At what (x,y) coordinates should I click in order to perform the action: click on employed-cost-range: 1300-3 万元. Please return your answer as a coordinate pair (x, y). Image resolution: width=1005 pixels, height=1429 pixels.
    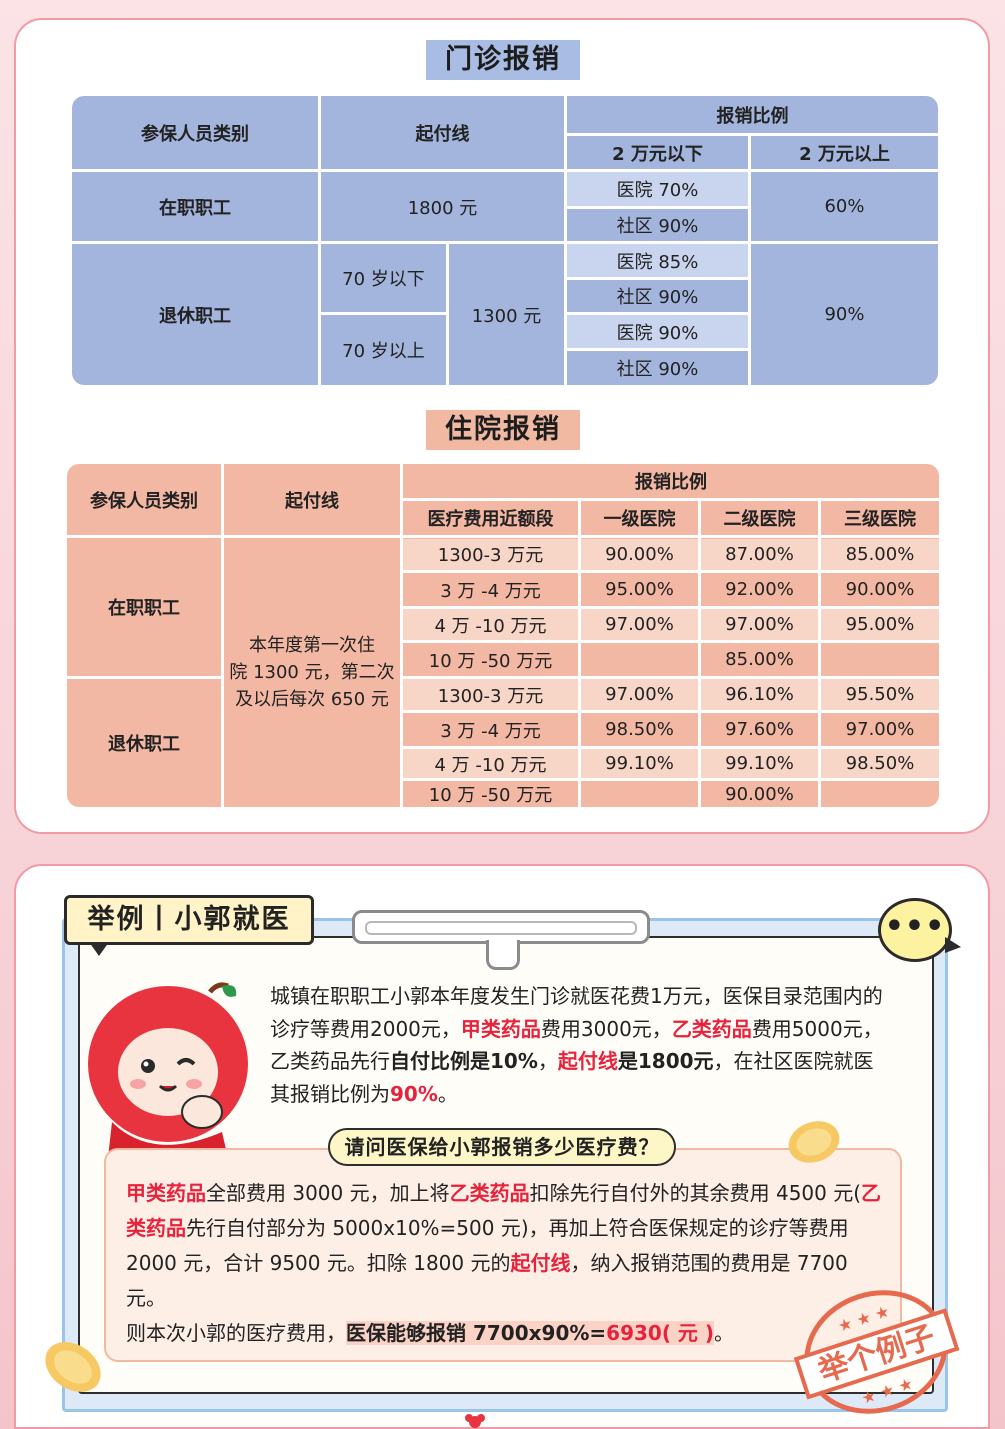
    Looking at the image, I should click on (490, 555).